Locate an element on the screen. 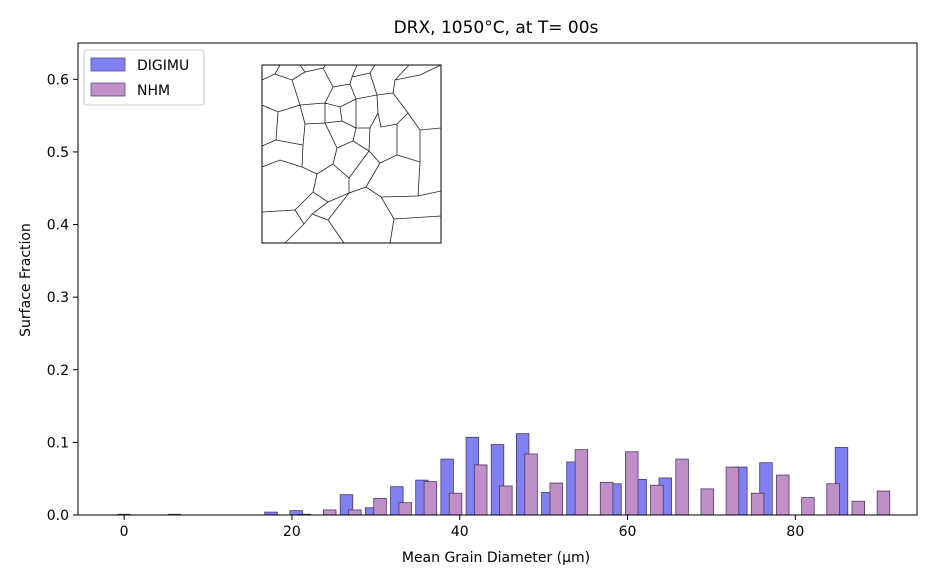  microstructure-inset-image is located at coordinates (351, 154).